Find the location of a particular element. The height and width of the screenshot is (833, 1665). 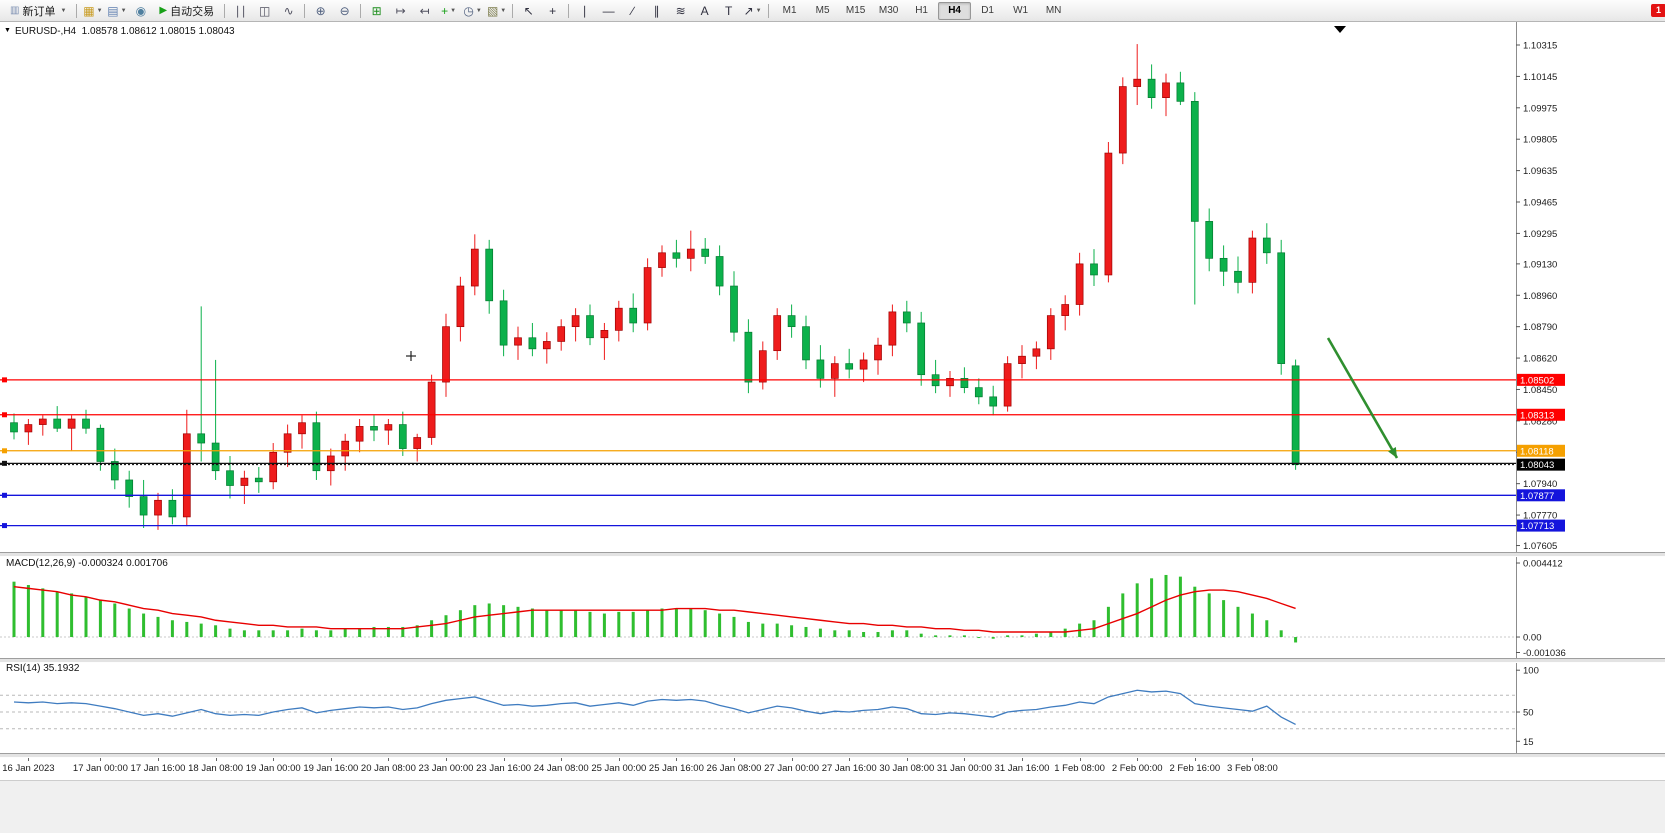

timeframe-m1: M1 is located at coordinates (789, 10).